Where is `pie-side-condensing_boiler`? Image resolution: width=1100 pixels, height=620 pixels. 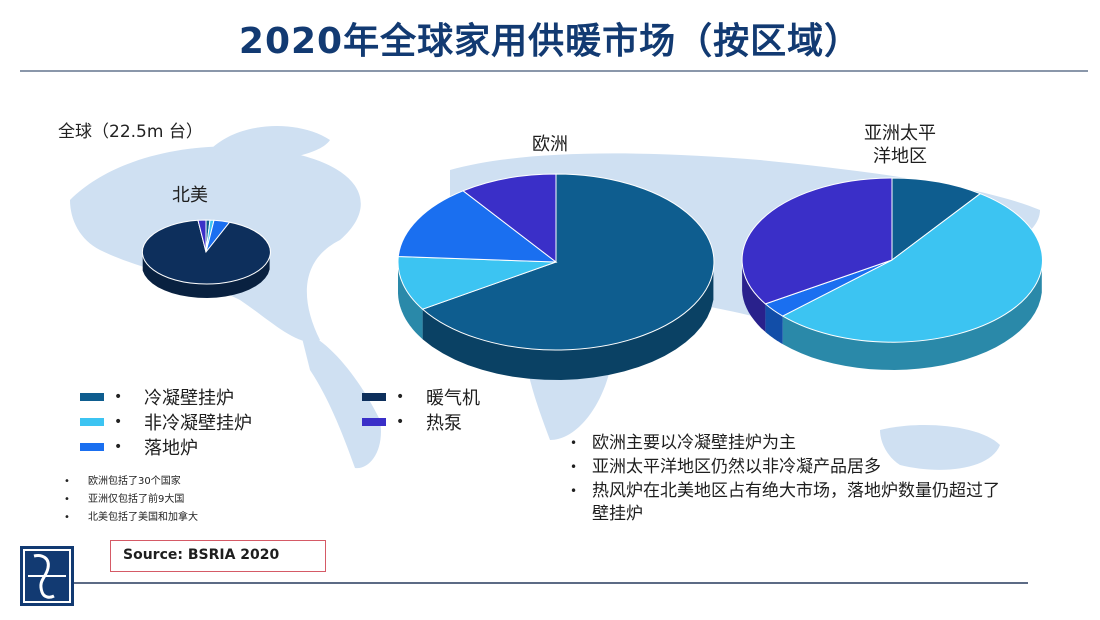
pie-side-condensing_boiler is located at coordinates (568, 324).